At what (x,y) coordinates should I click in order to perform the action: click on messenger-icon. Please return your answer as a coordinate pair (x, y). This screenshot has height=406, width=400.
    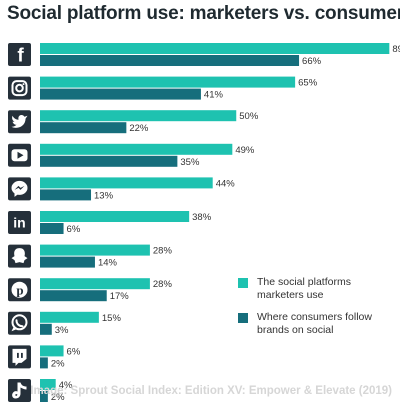
    Looking at the image, I should click on (19, 189).